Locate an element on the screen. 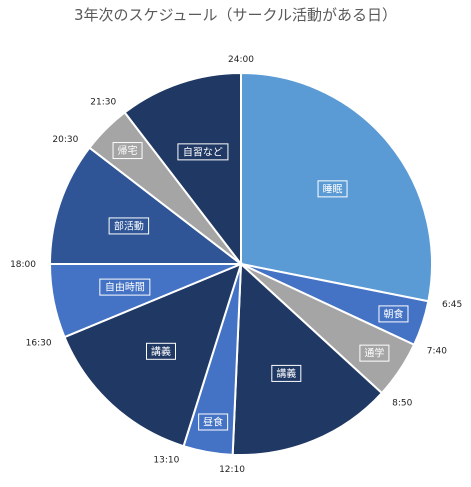 The height and width of the screenshot is (487, 471). slice-label-4: 昼食 is located at coordinates (213, 422).